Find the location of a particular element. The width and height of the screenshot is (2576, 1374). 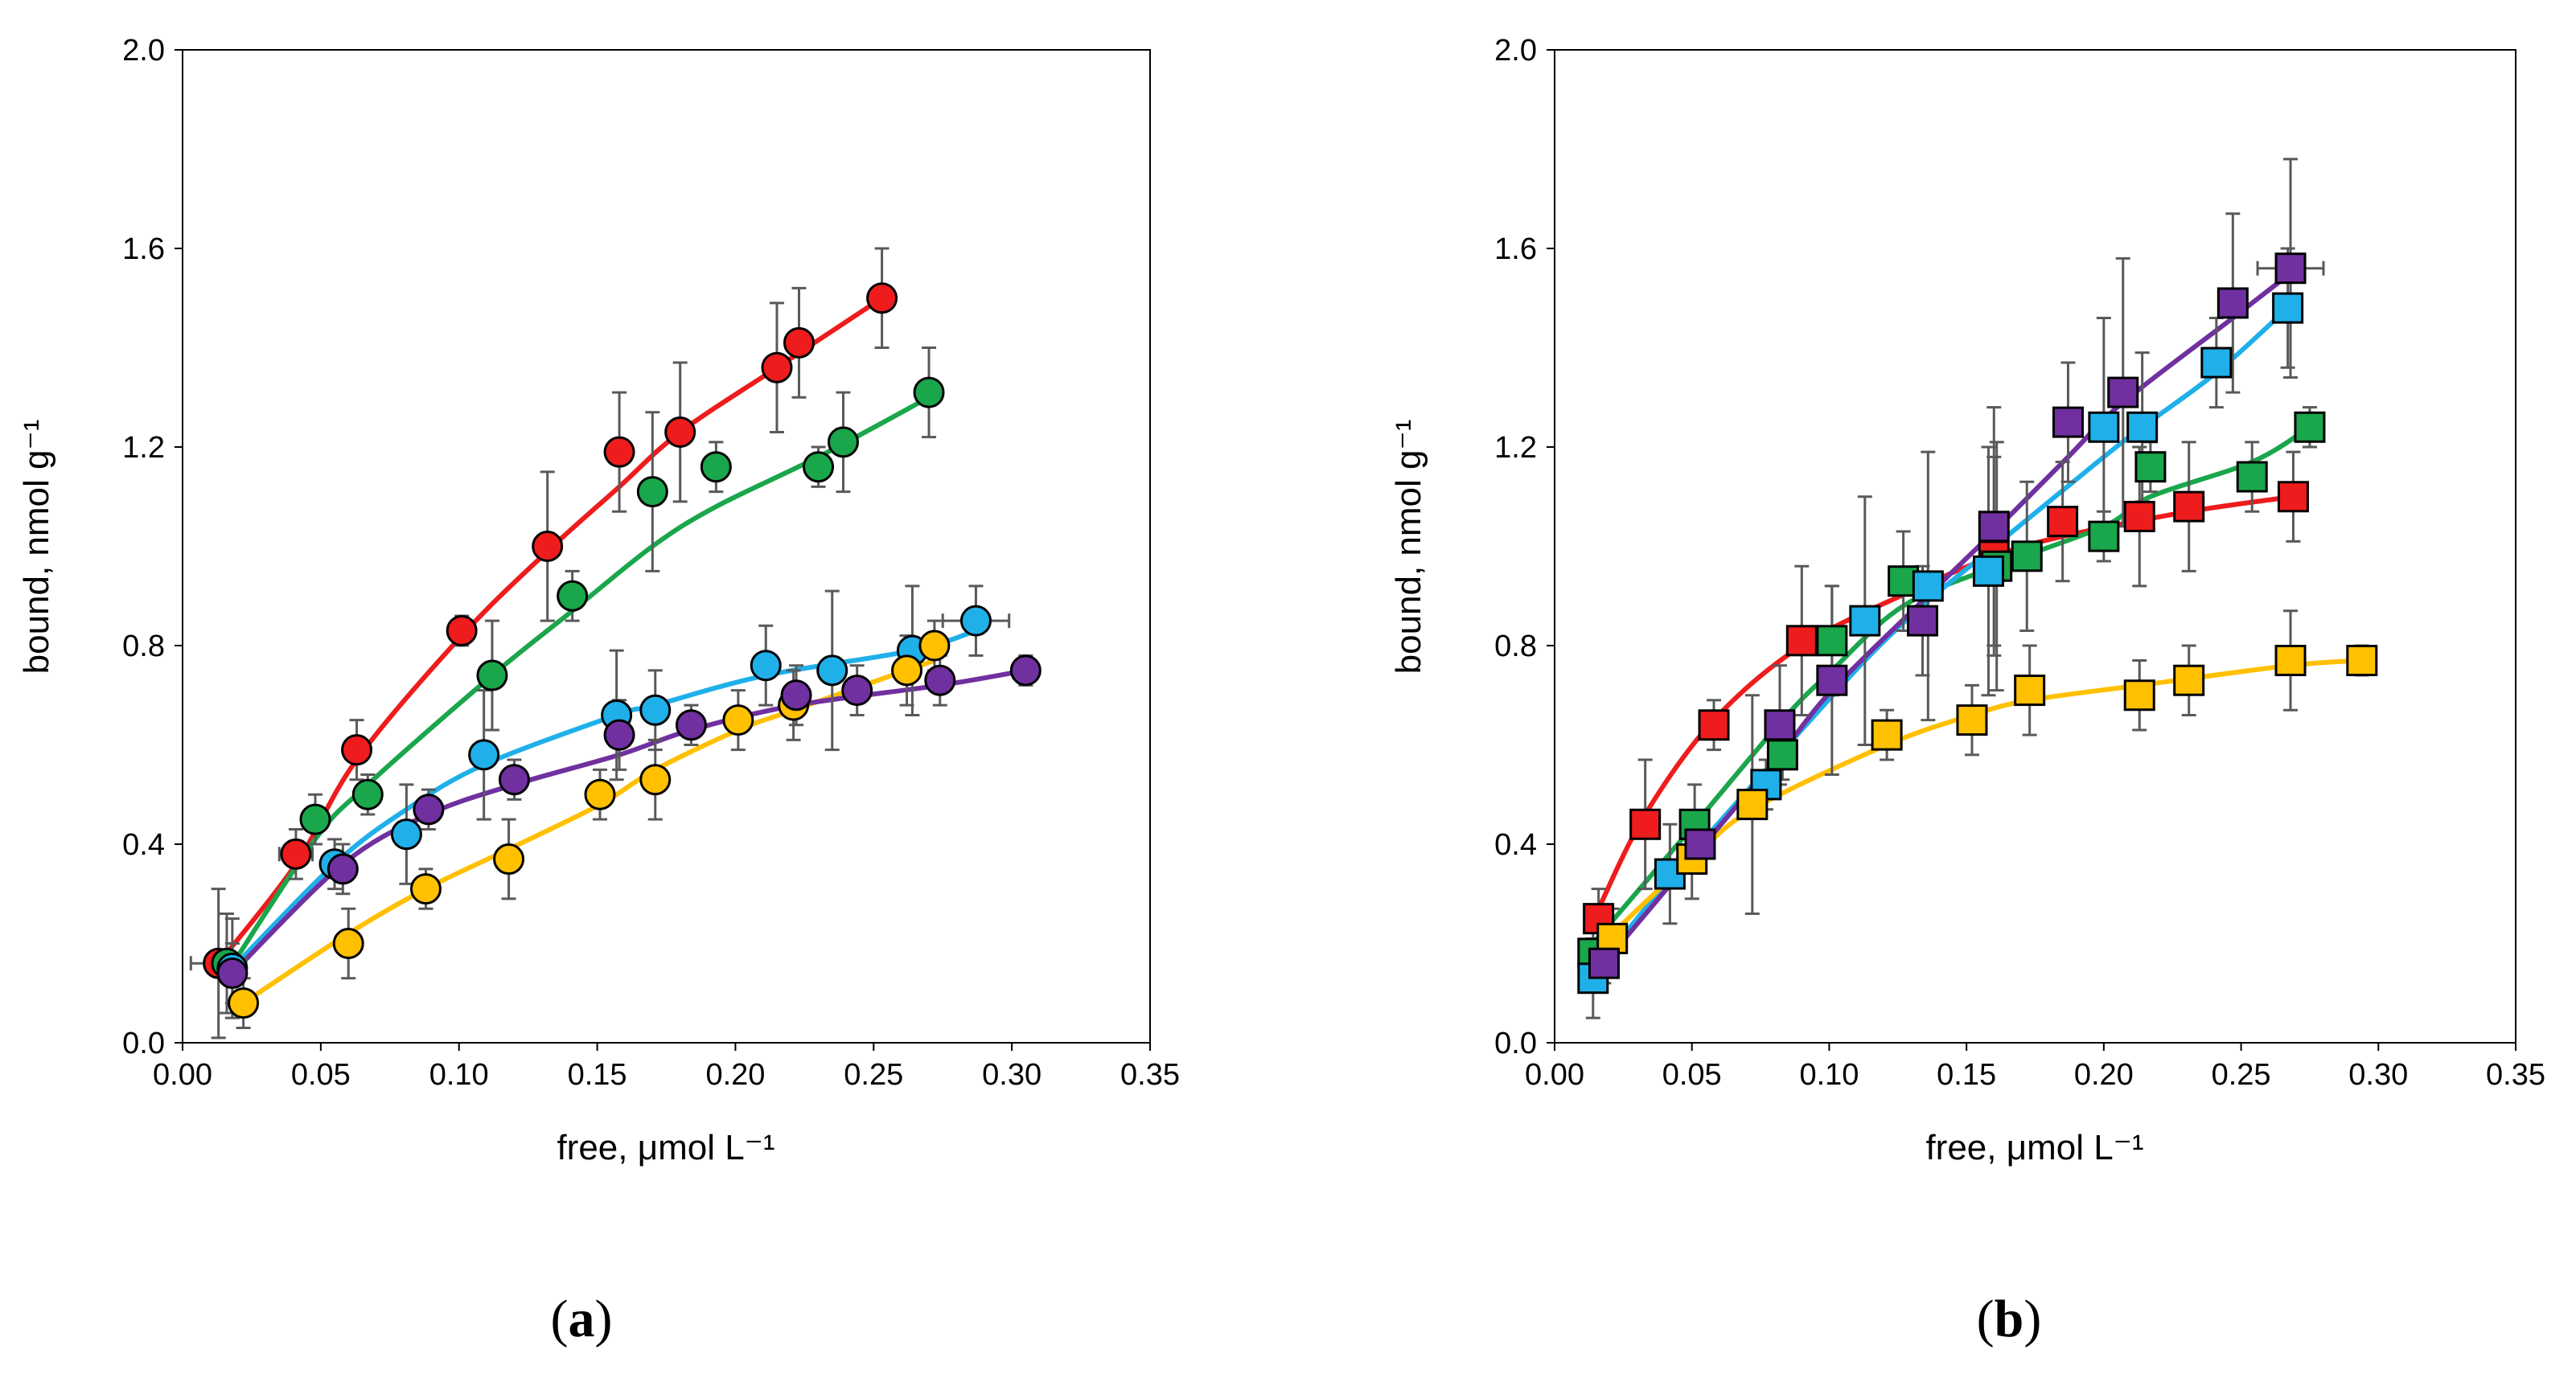

y-tick-label: 0.8 is located at coordinates (1515, 646).